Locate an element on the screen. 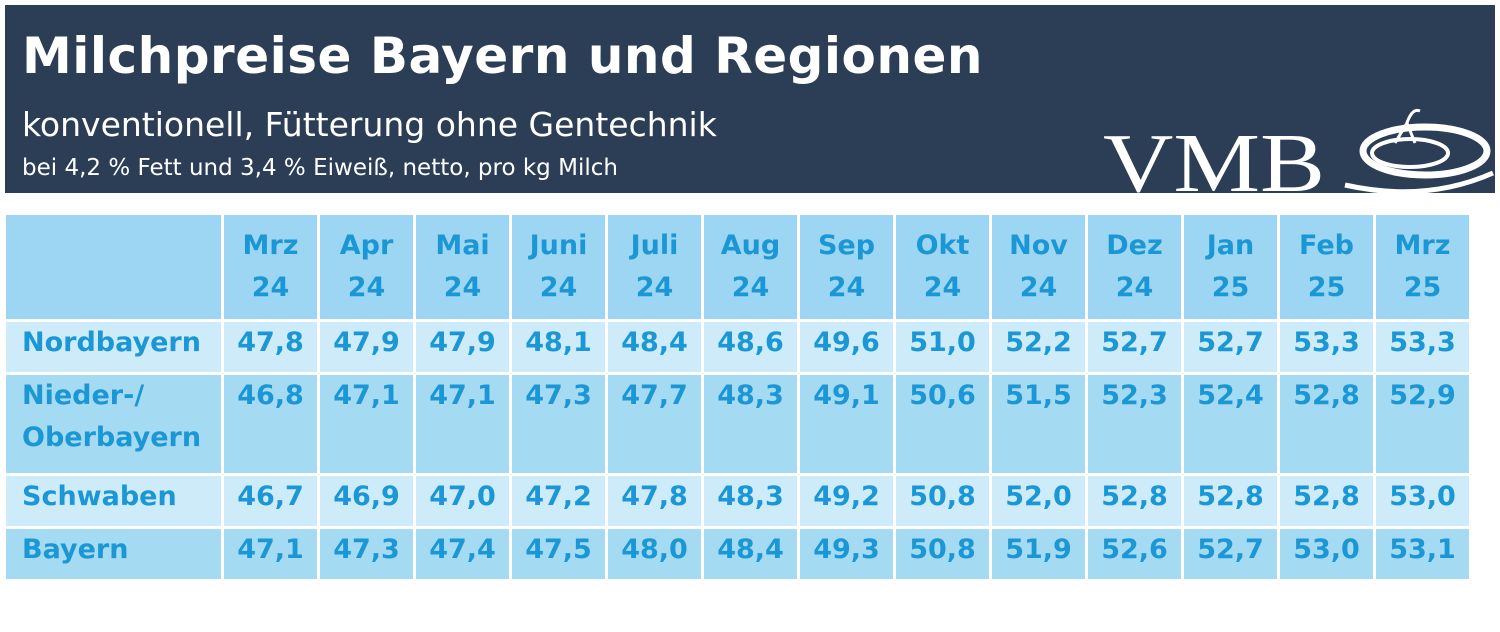 This screenshot has width=1500, height=632. value-cell: 53,1 is located at coordinates (1422, 554).